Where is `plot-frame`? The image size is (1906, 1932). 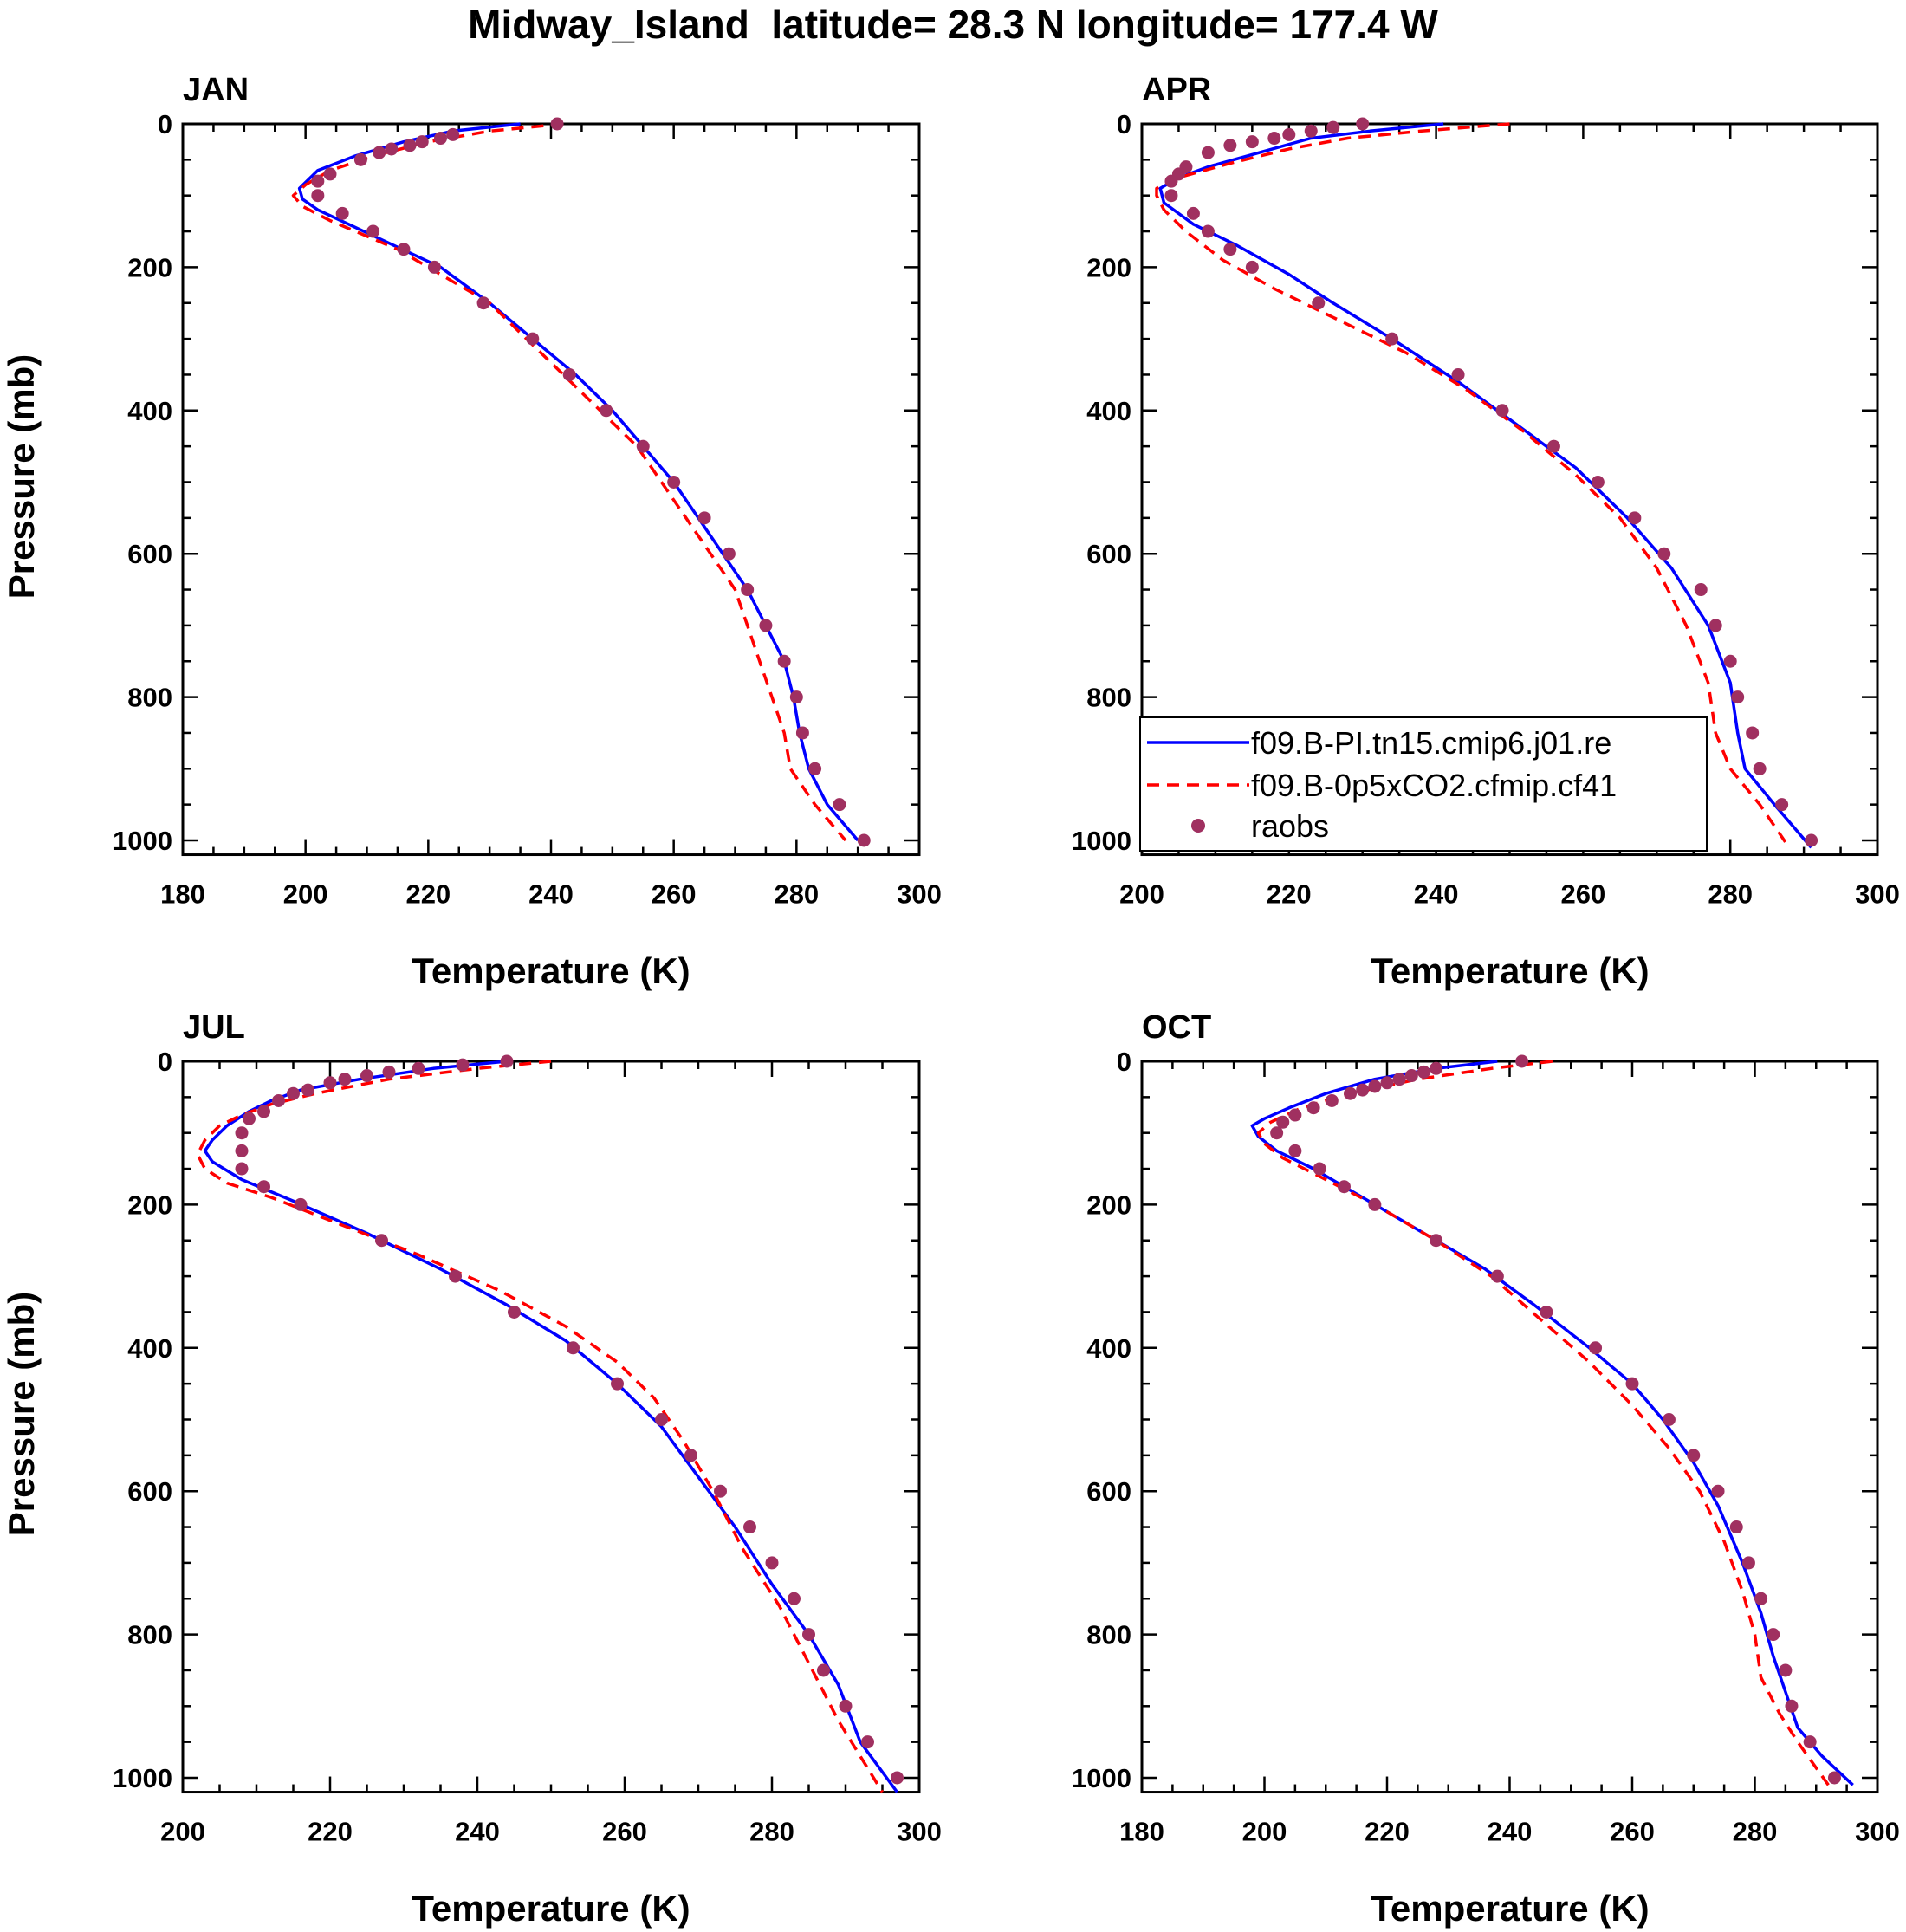
plot-frame is located at coordinates (1509, 1427).